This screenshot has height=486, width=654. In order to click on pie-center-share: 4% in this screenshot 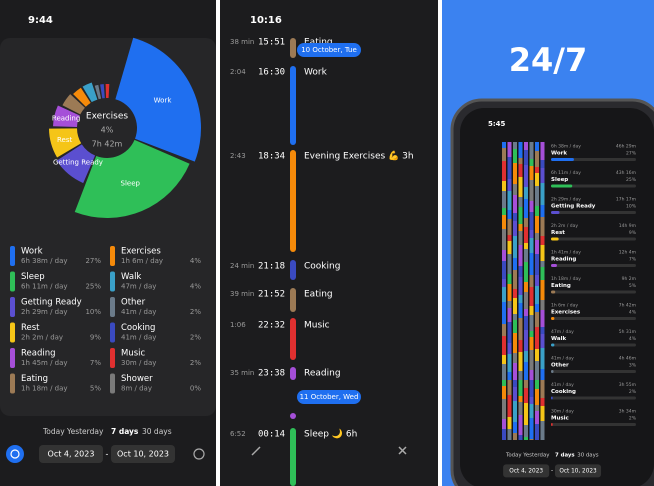, I will do `click(107, 130)`.